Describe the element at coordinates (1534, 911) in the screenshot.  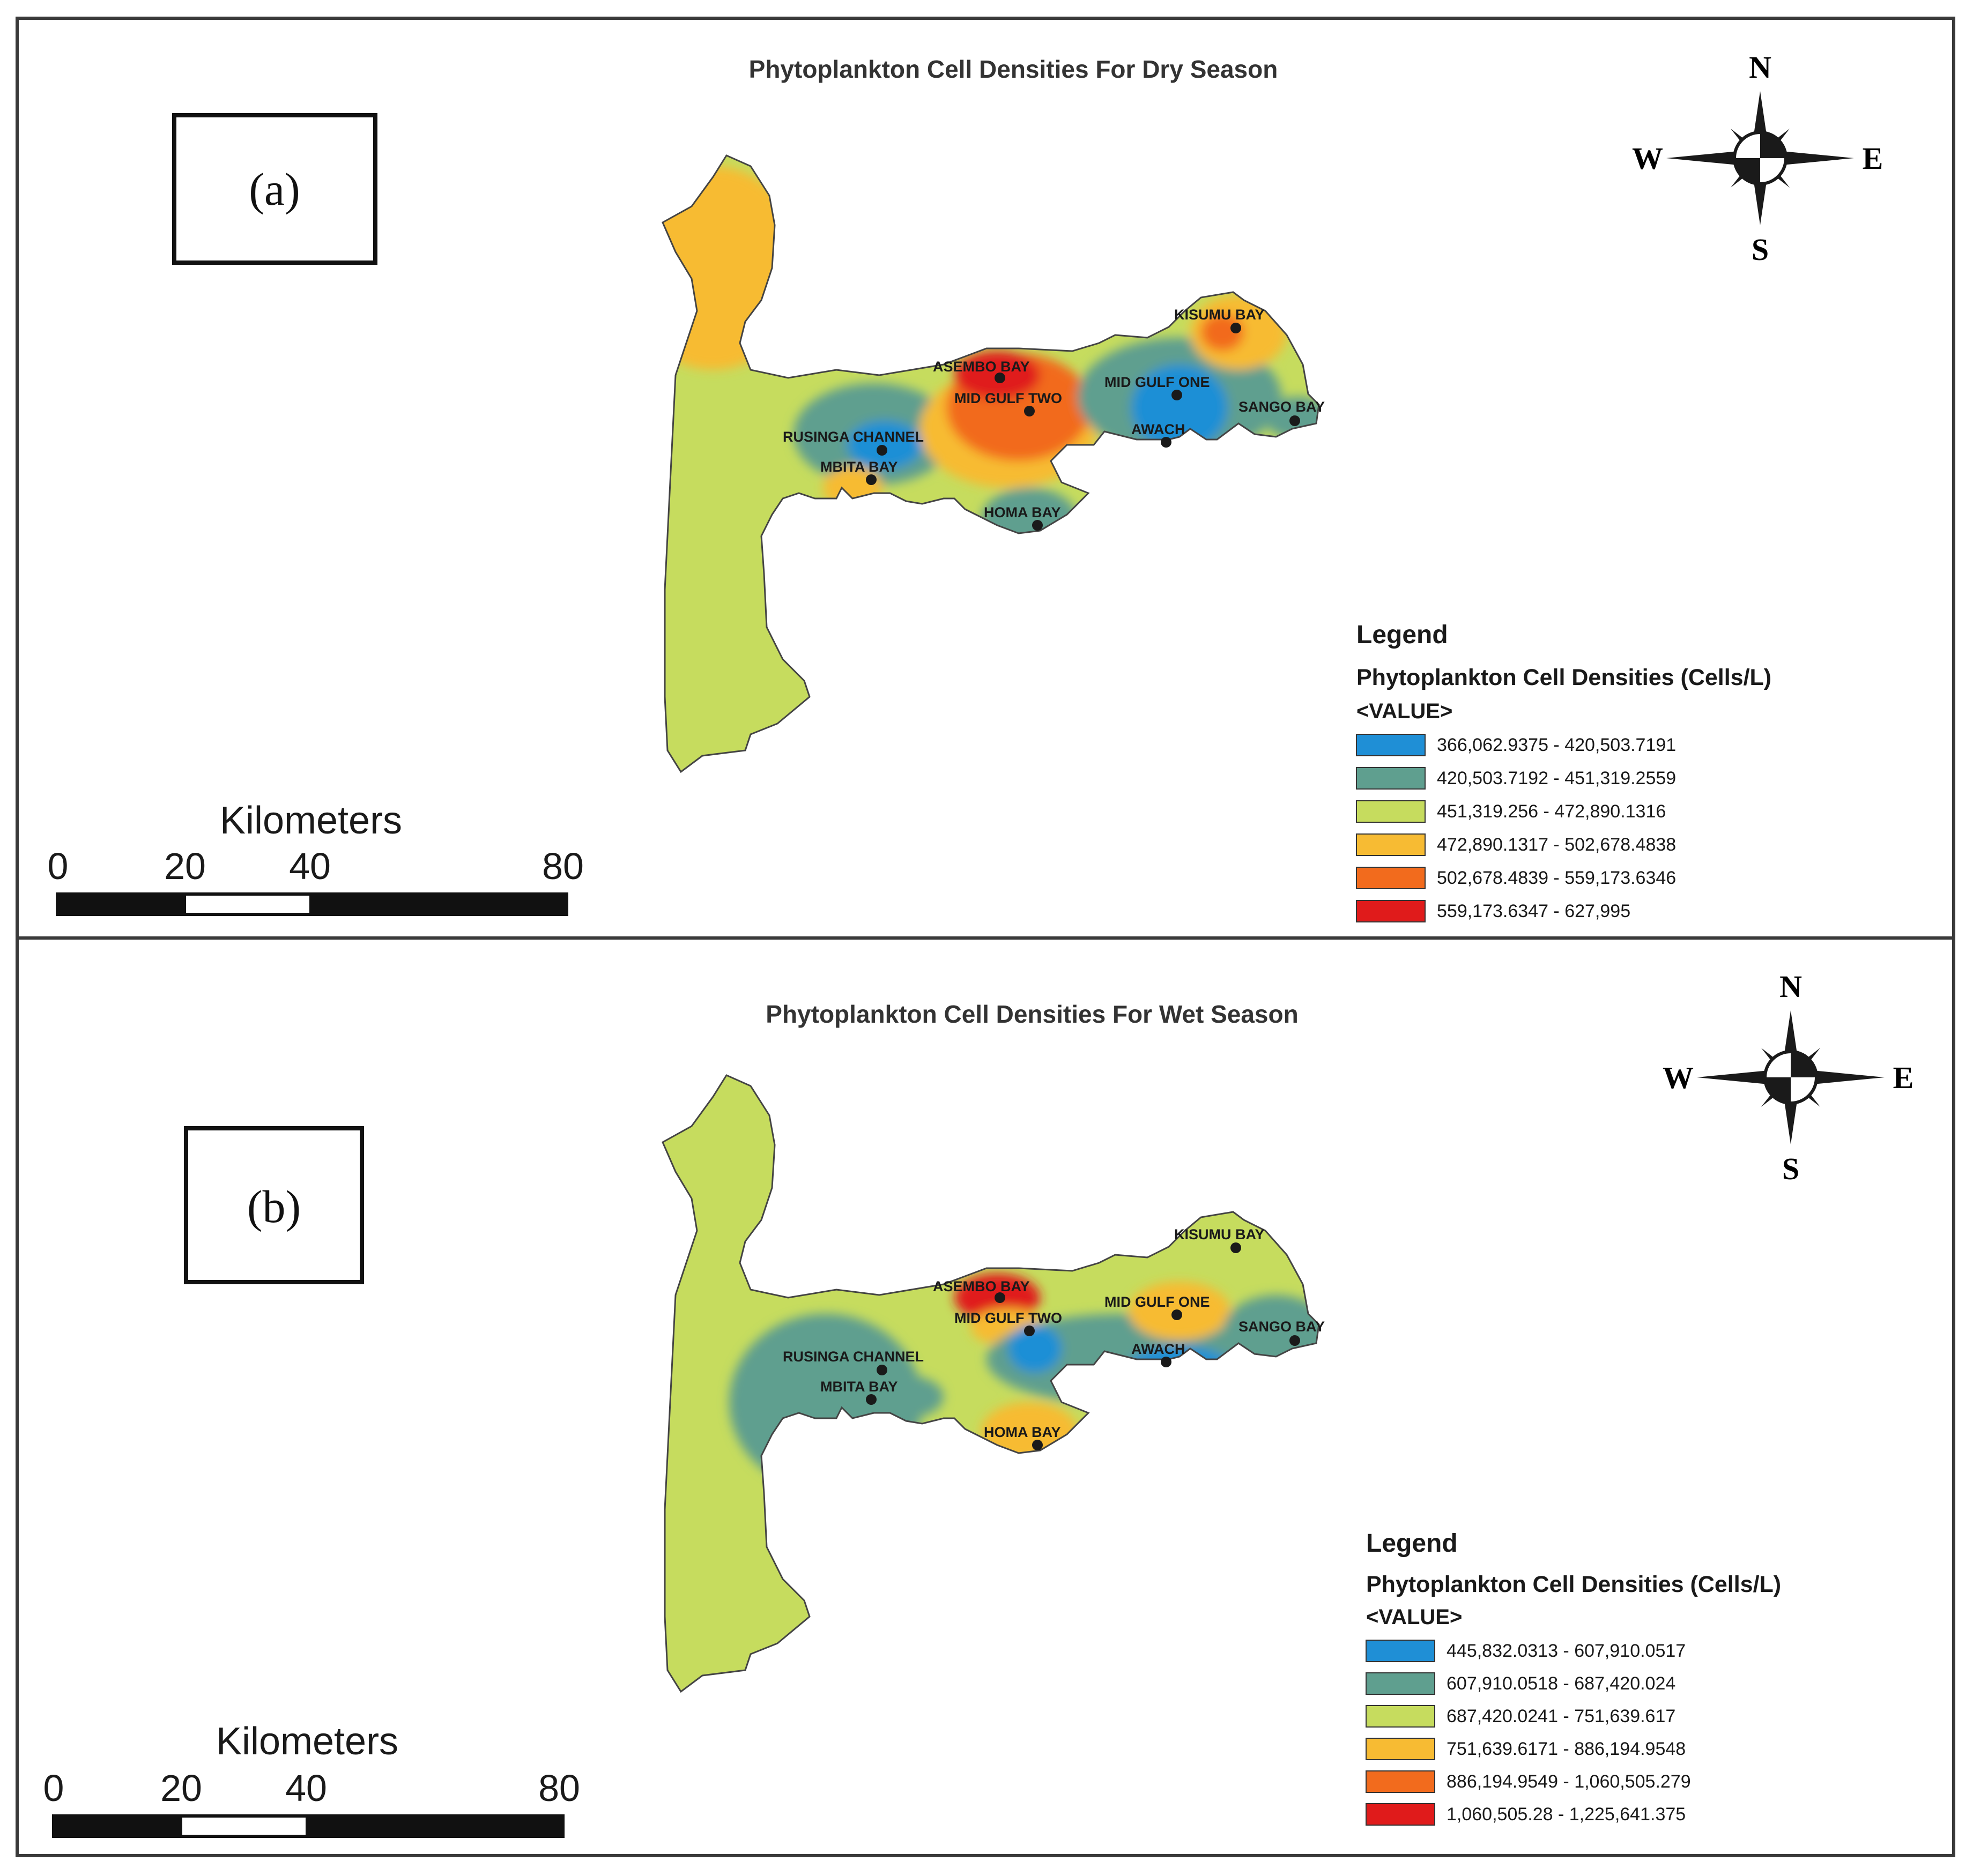
I see `legend-class-label: 559,173.6347 - 627,995` at that location.